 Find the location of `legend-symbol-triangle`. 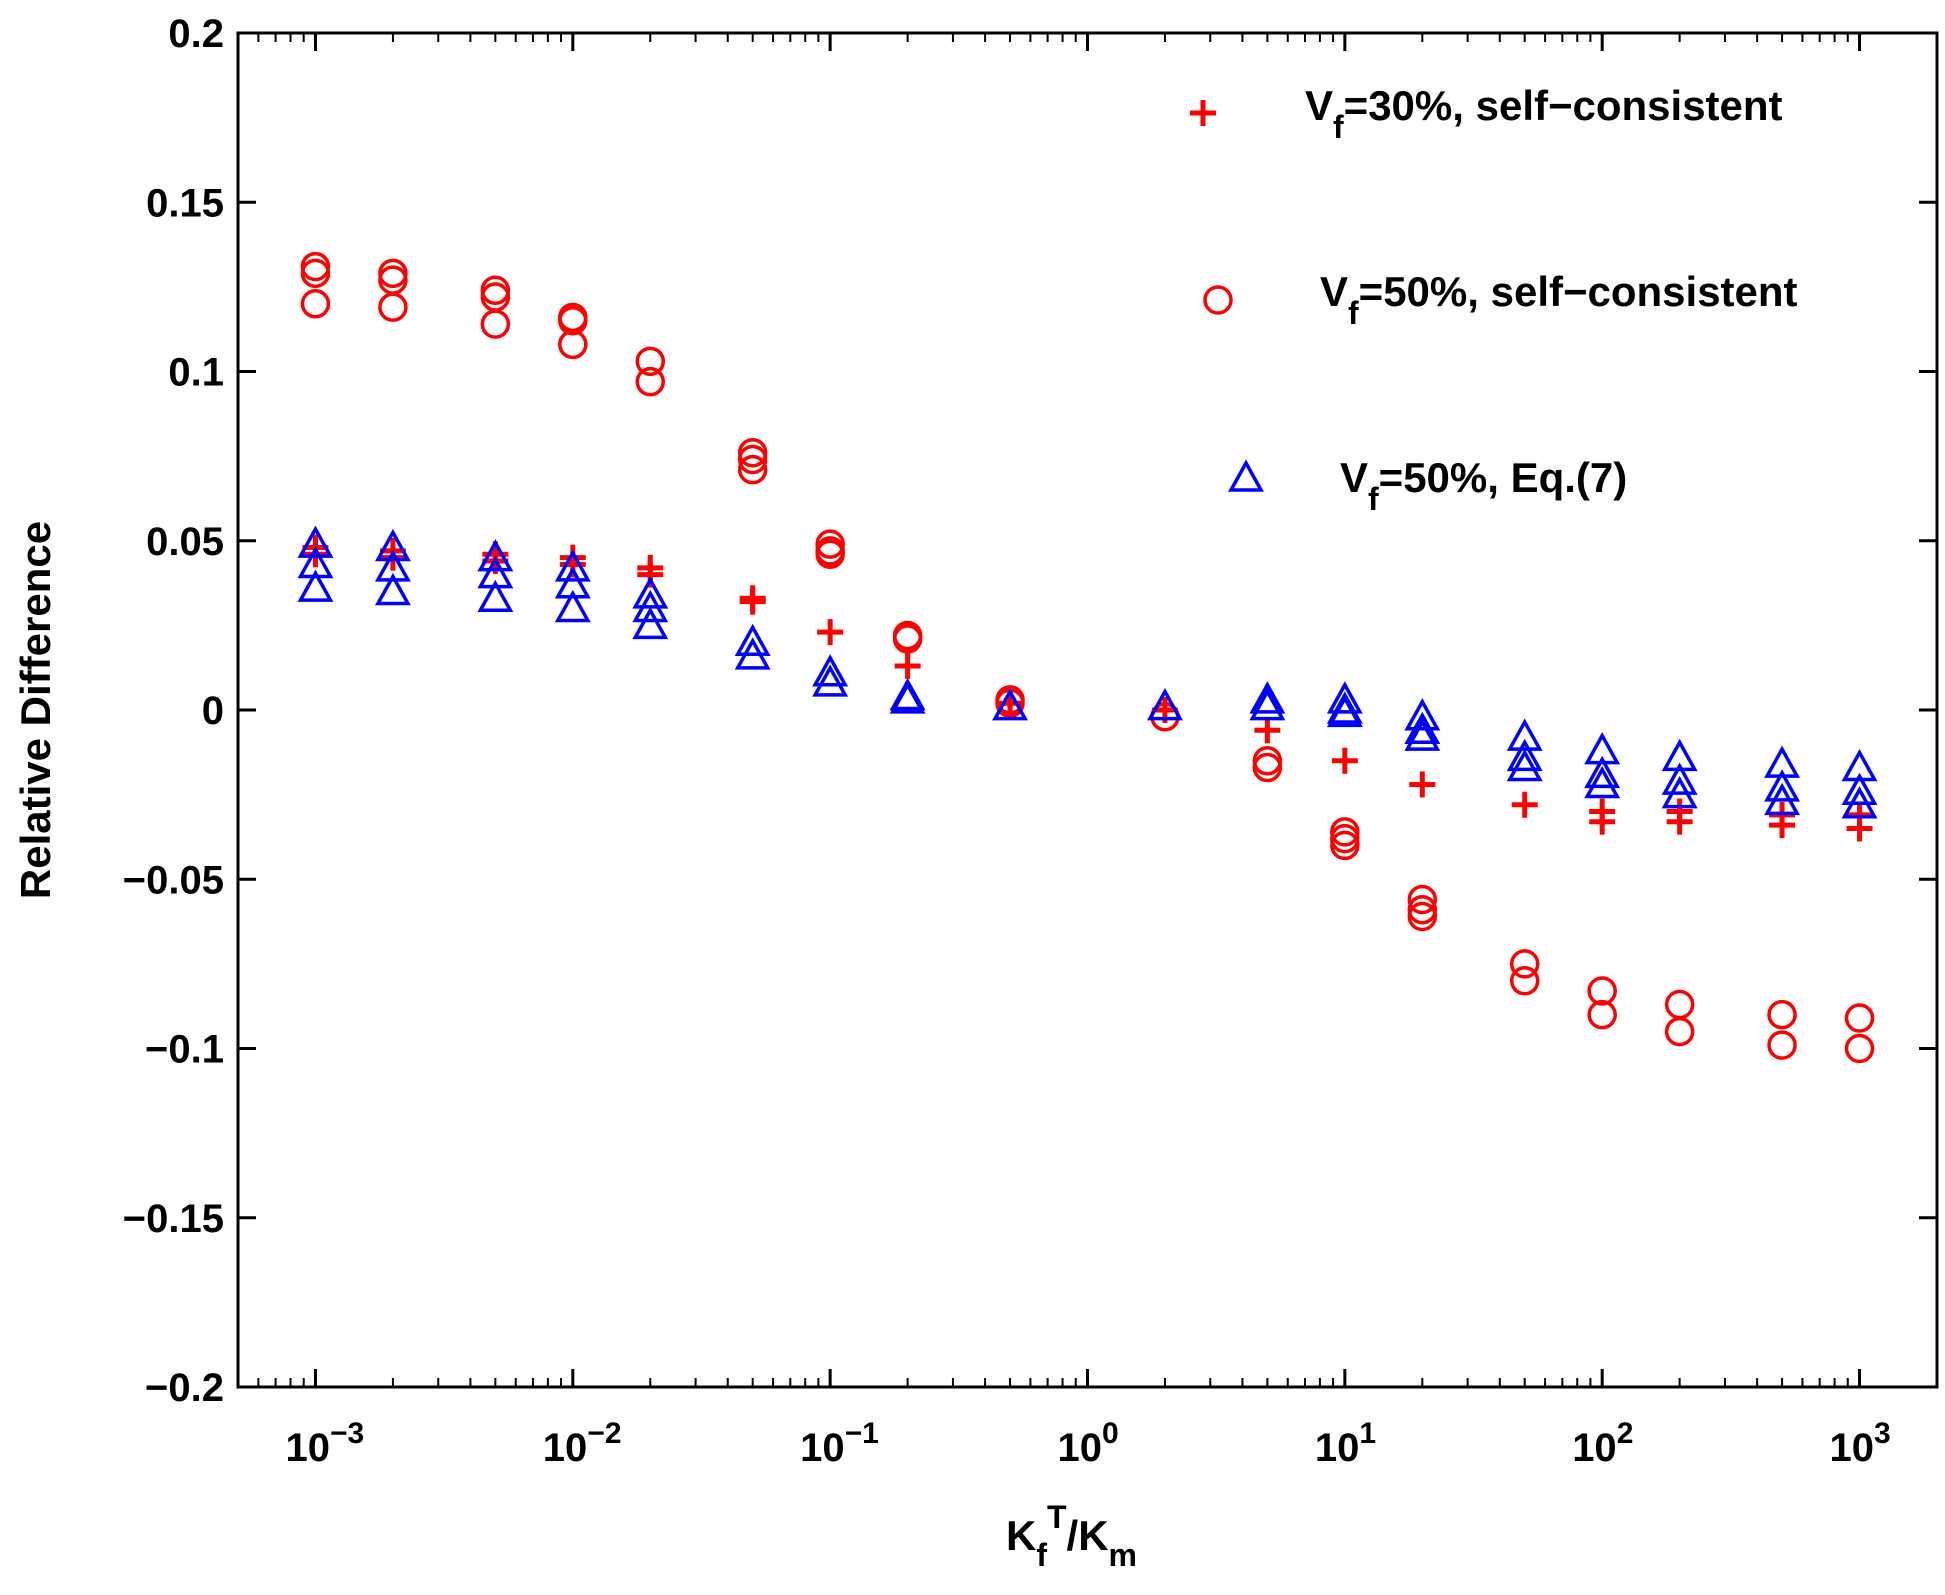

legend-symbol-triangle is located at coordinates (1246, 475).